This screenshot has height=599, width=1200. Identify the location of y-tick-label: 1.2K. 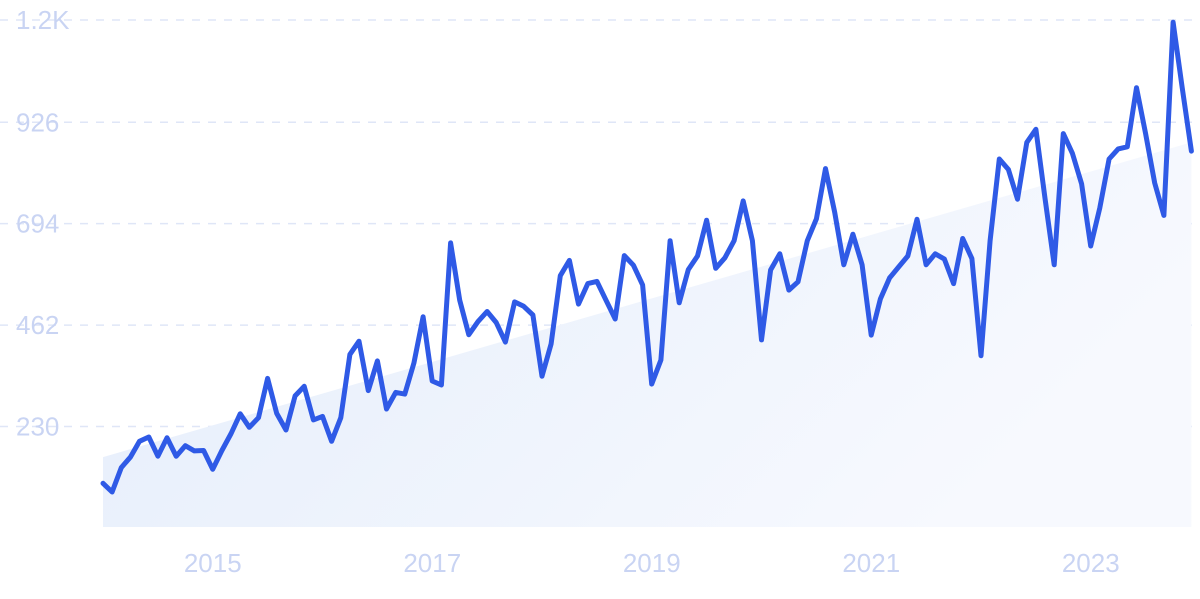
(43, 20).